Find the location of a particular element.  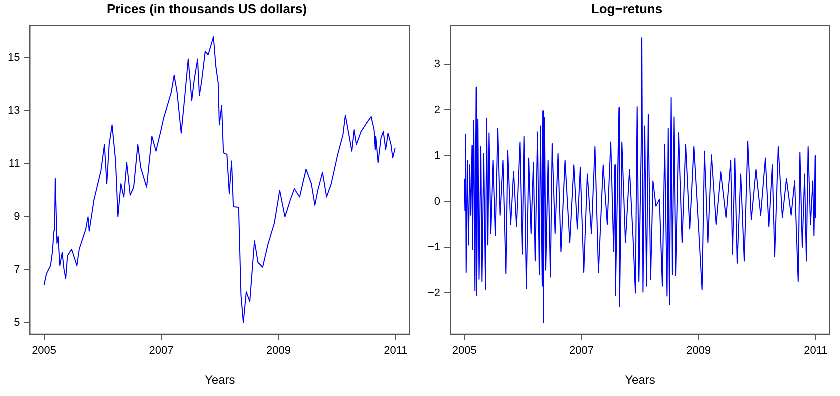

y-tick-label: 2 is located at coordinates (437, 110).